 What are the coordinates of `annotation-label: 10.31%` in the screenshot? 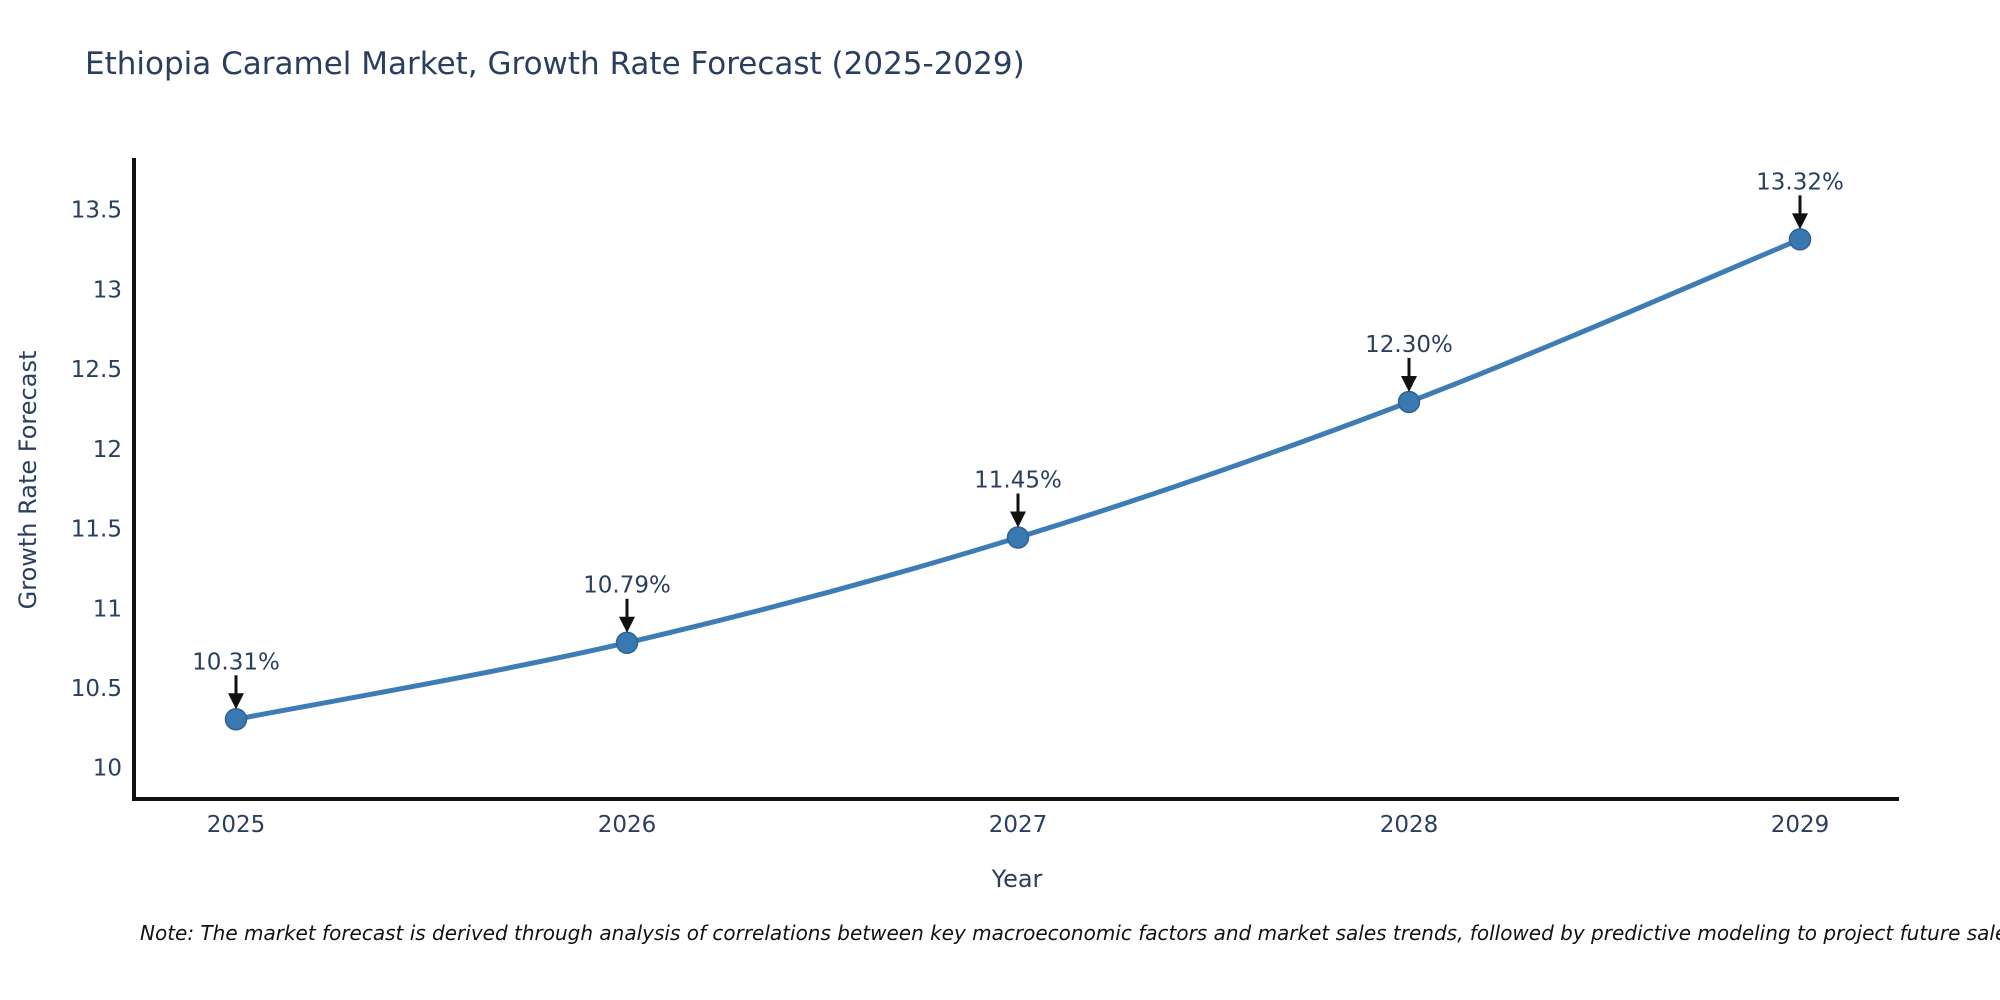 It's located at (236, 662).